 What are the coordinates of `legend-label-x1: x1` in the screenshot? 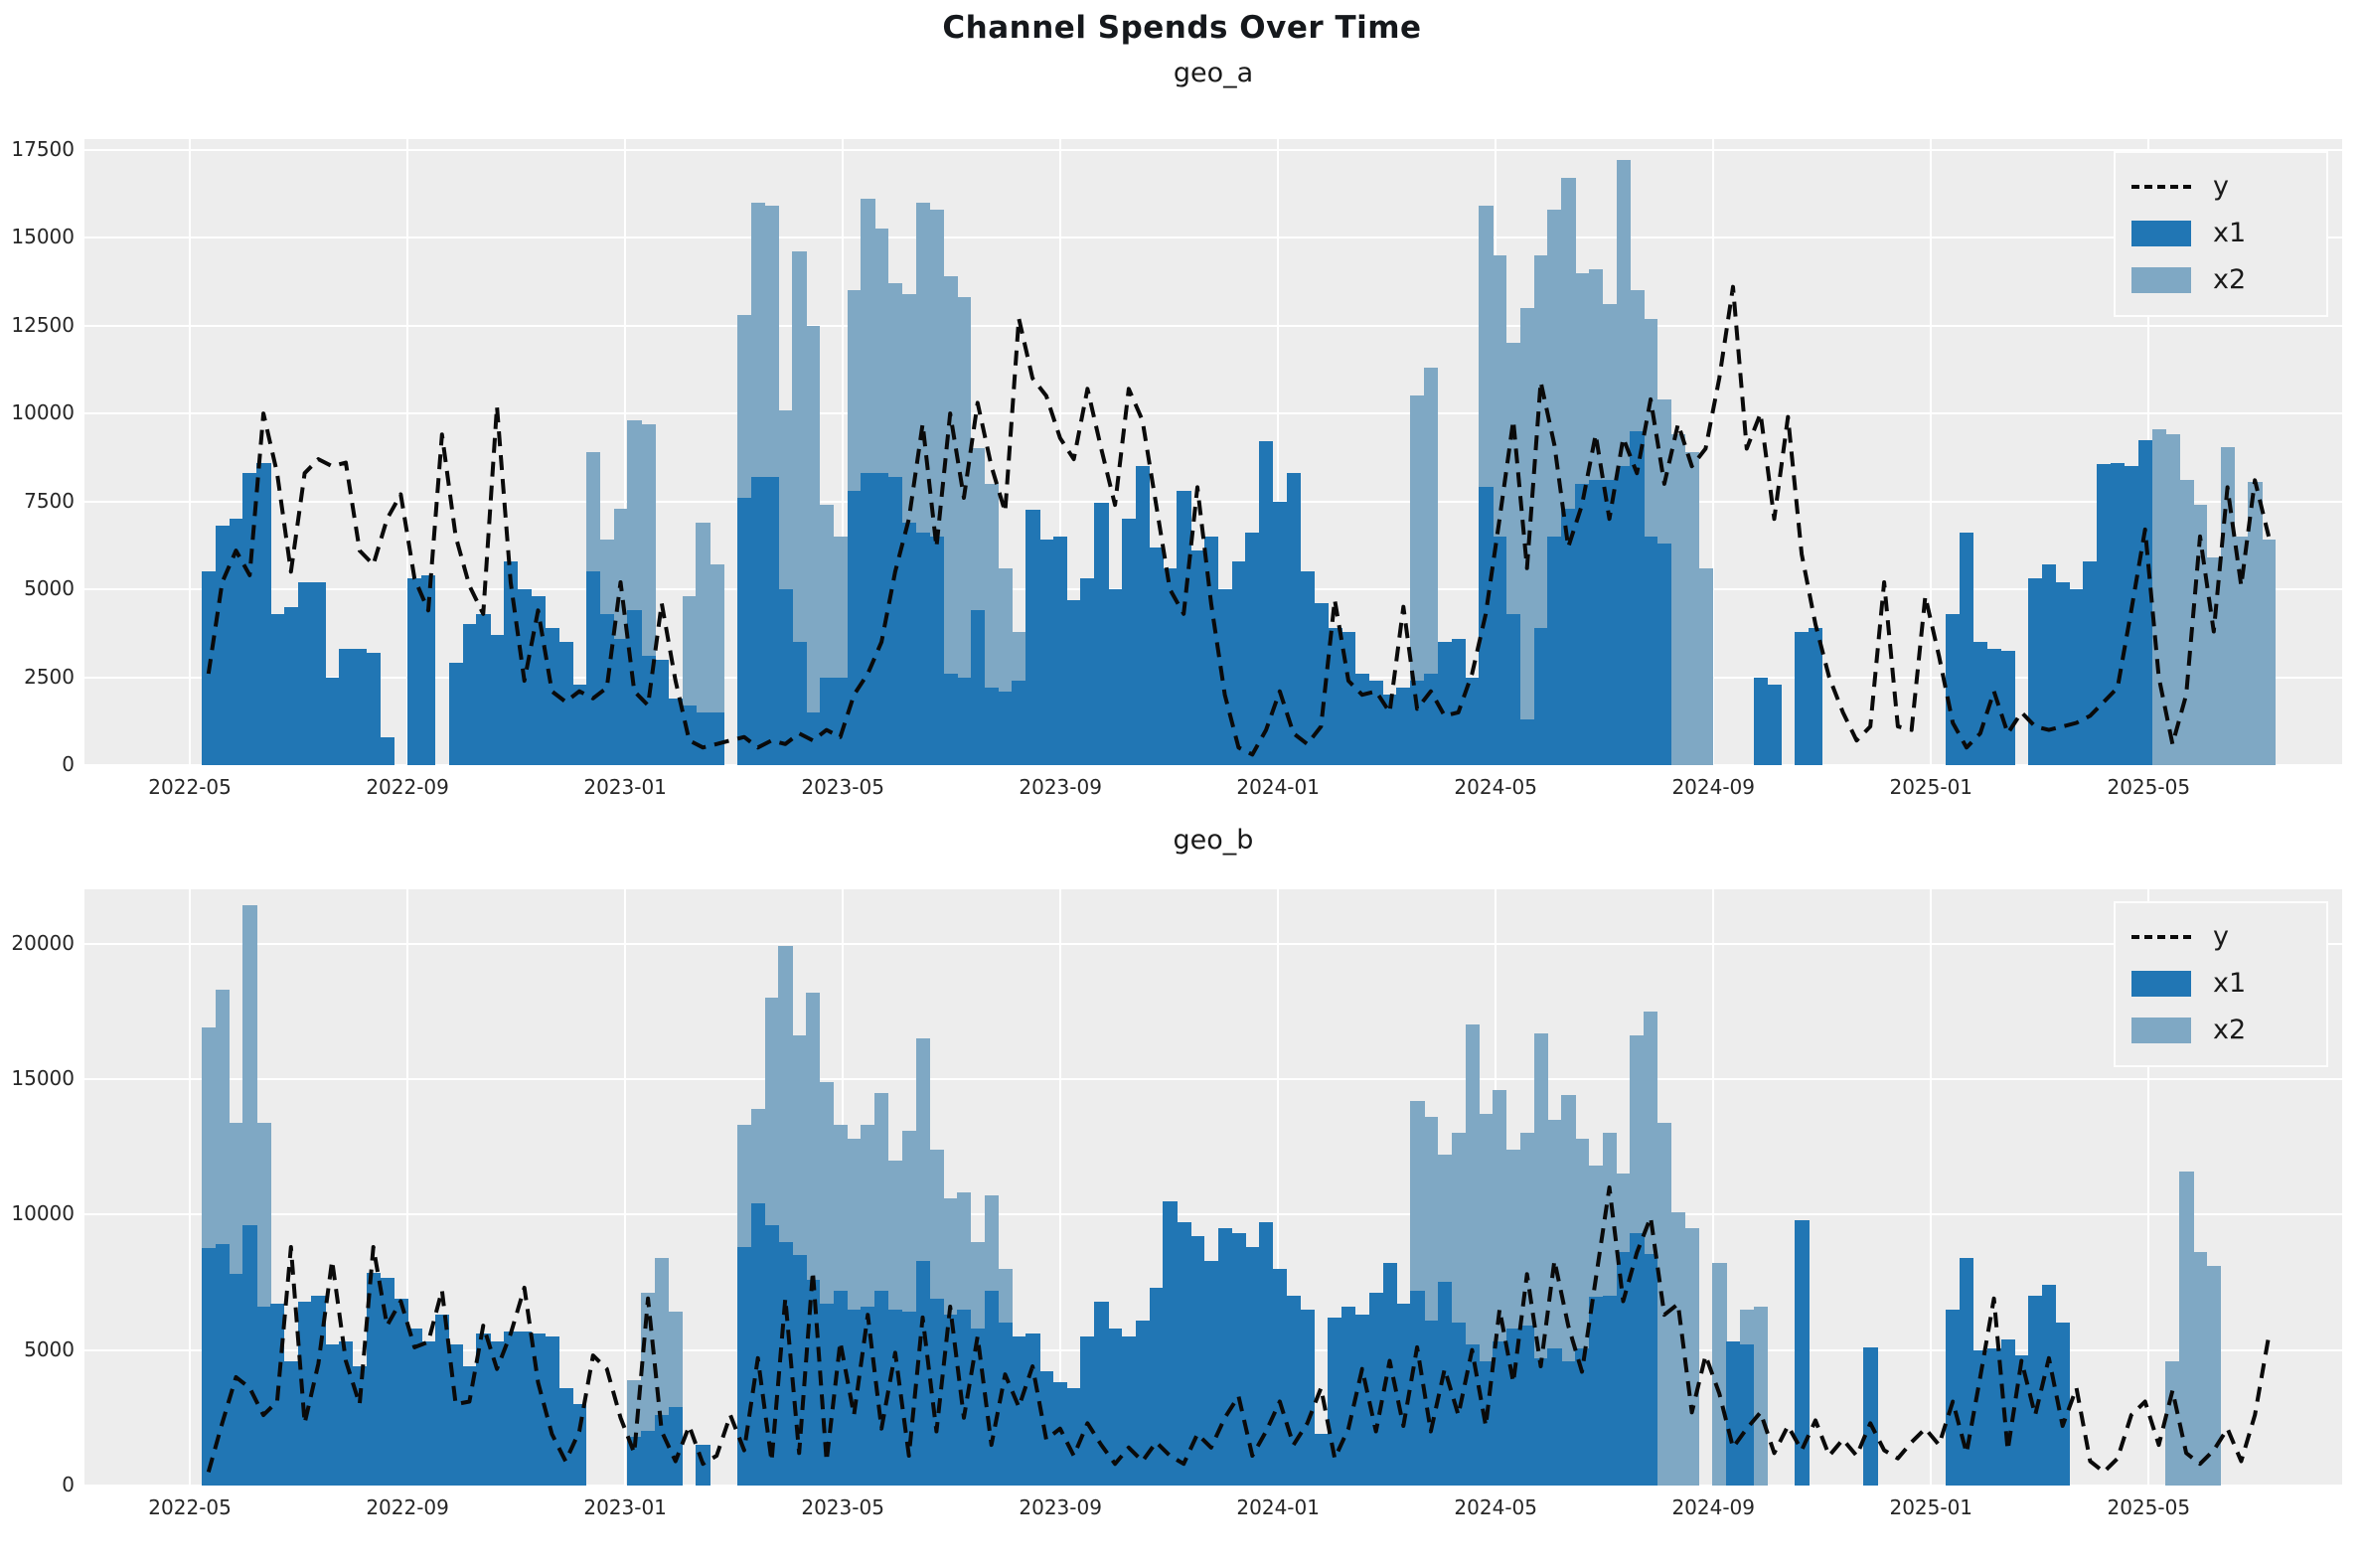 It's located at (2230, 984).